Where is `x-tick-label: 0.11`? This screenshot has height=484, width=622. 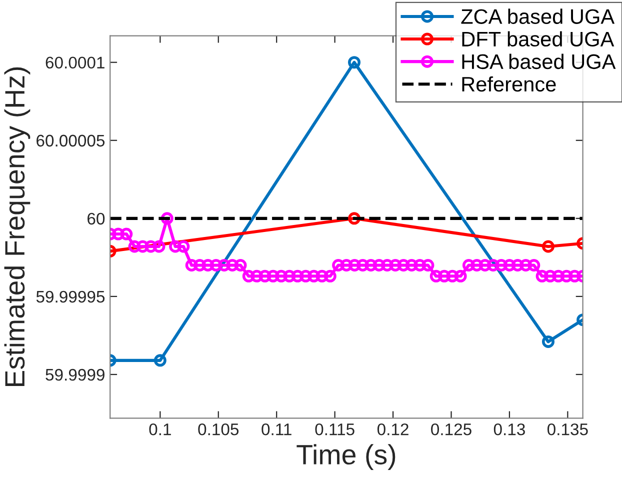 x-tick-label: 0.11 is located at coordinates (277, 429).